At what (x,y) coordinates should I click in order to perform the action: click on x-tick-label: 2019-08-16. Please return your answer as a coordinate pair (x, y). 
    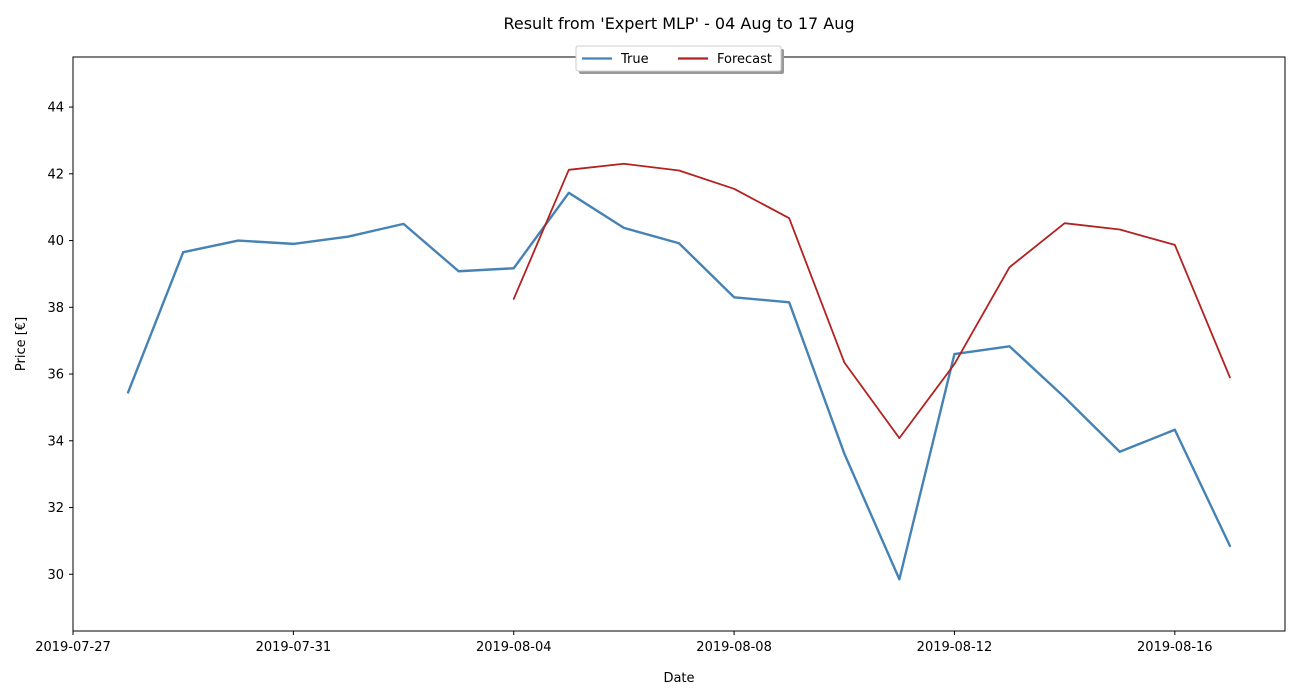
    Looking at the image, I should click on (1175, 647).